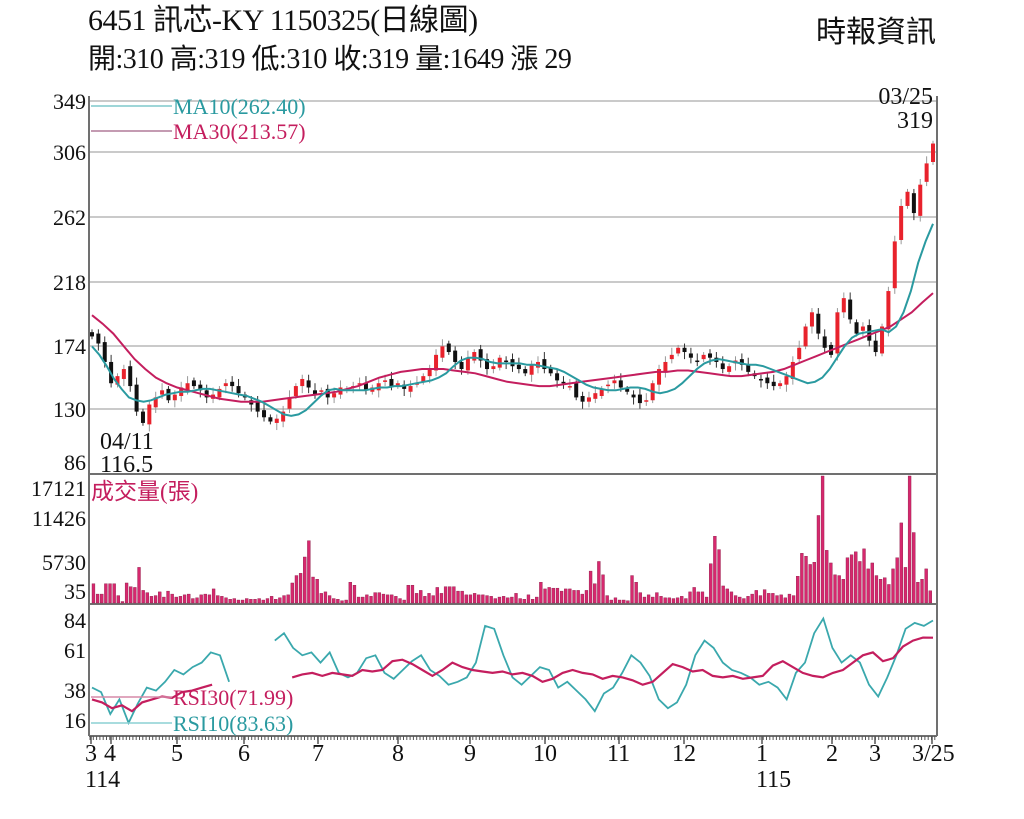 The image size is (1024, 819). What do you see at coordinates (512, 674) in the screenshot?
I see `rsi30-line` at bounding box center [512, 674].